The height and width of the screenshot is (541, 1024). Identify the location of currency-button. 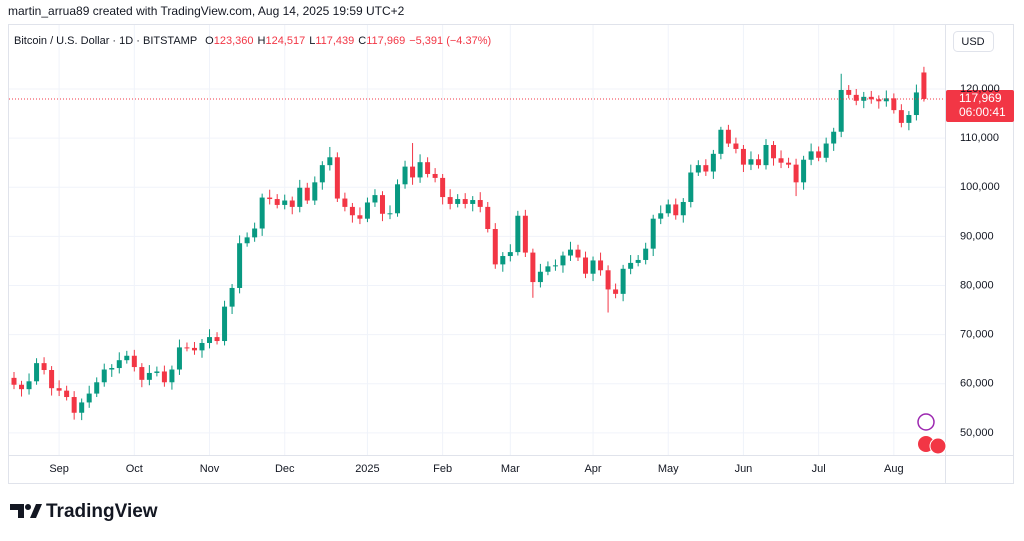
(973, 41).